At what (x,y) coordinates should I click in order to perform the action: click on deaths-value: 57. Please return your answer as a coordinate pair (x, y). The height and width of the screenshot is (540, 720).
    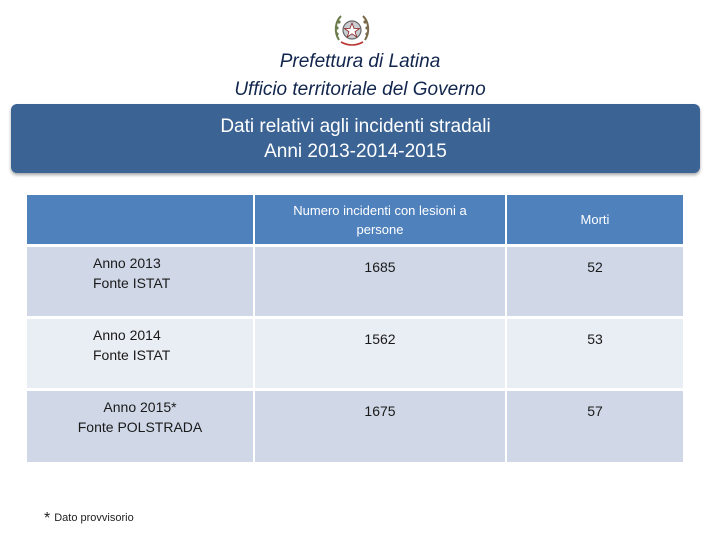
    Looking at the image, I should click on (594, 425).